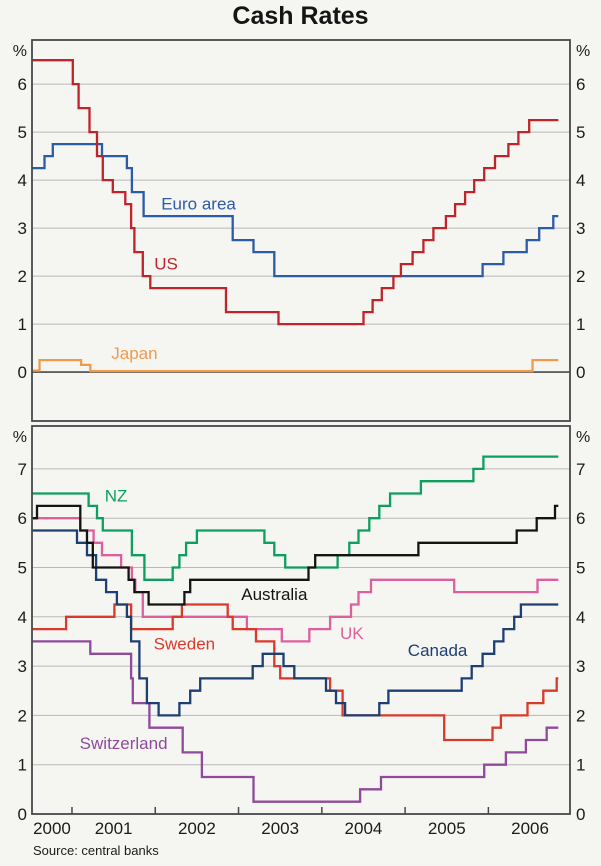 The height and width of the screenshot is (866, 601). Describe the element at coordinates (295, 210) in the screenshot. I see `series-line-euro-area` at that location.